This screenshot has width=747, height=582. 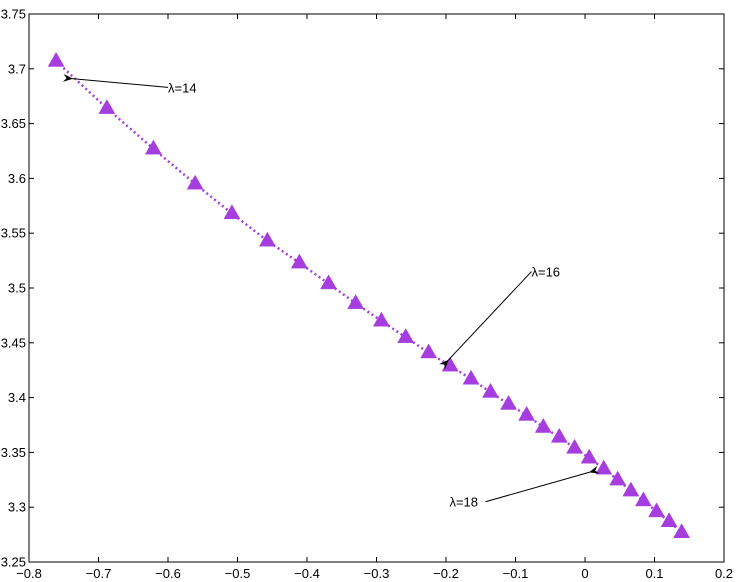 What do you see at coordinates (17, 507) in the screenshot?
I see `y-tick-label: 3.3` at bounding box center [17, 507].